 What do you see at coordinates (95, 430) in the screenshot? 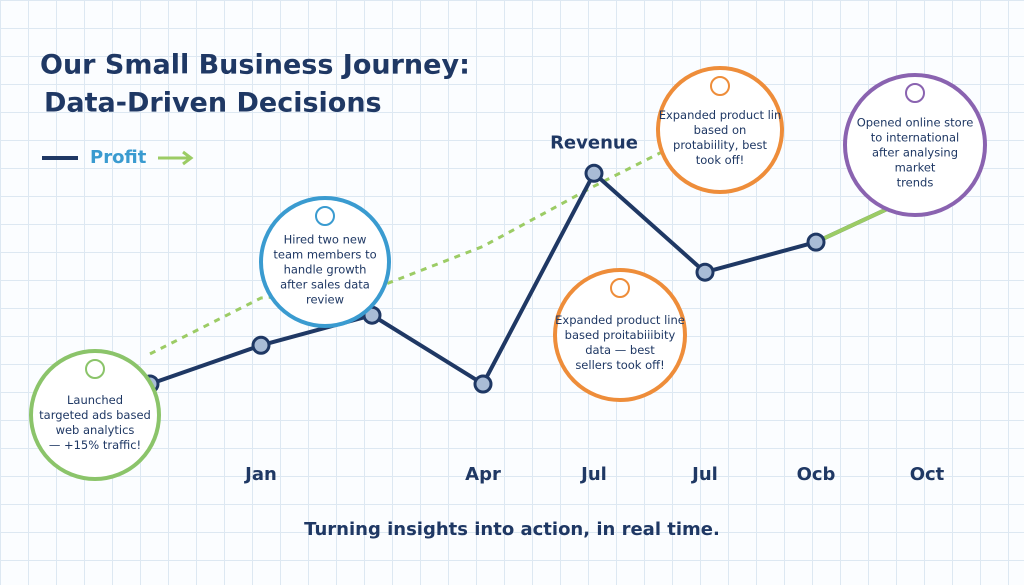
I see `annotation-text: web analytics` at bounding box center [95, 430].